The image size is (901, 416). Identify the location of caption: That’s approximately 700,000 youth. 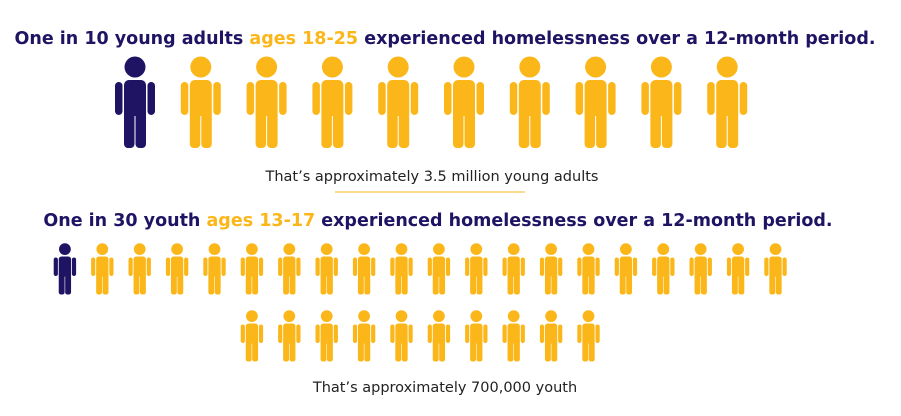
(444, 388).